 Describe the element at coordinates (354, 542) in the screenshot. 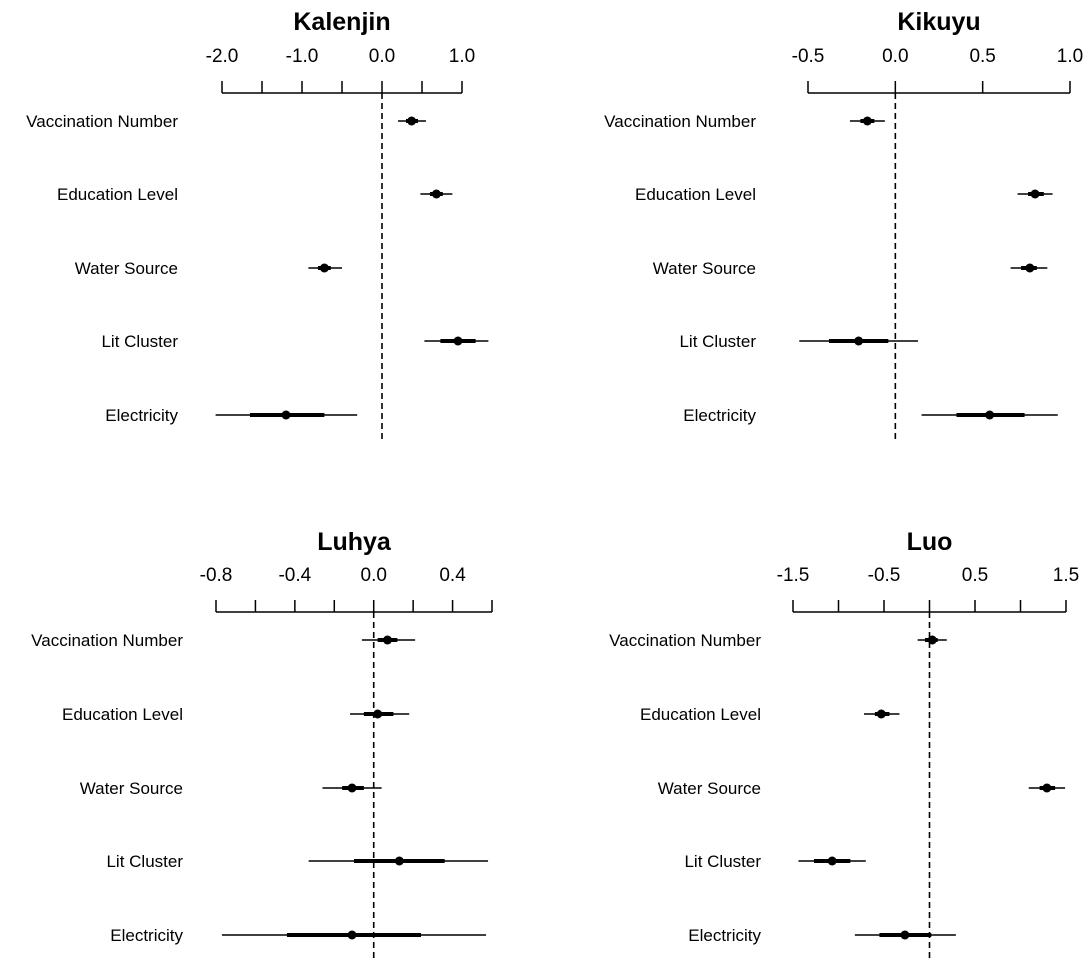

I see `panel-title: Luhya` at that location.